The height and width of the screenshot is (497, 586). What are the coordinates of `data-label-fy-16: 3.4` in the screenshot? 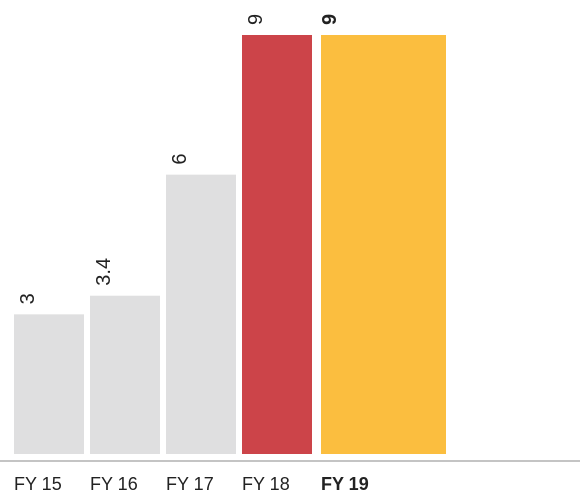 It's located at (104, 272).